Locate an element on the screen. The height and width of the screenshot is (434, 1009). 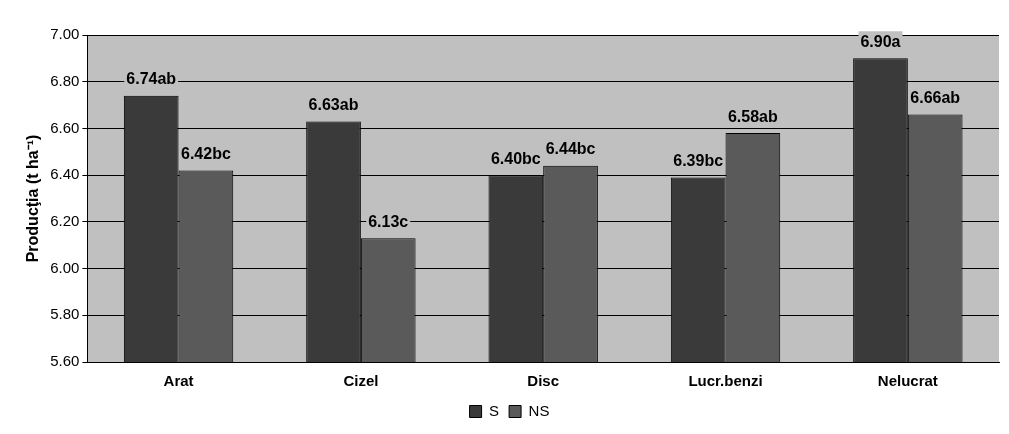
data-label: 6.66ab is located at coordinates (935, 97).